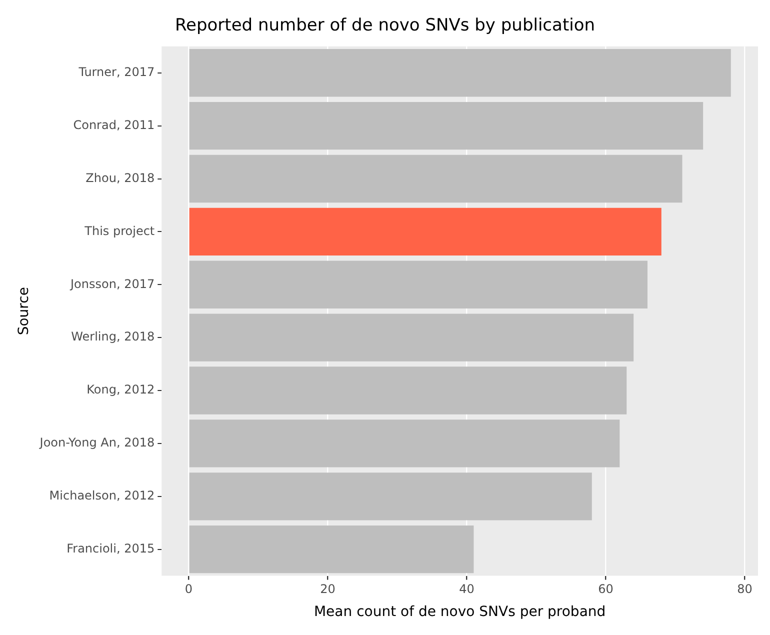  I want to click on y-tick-label: This project, so click(119, 231).